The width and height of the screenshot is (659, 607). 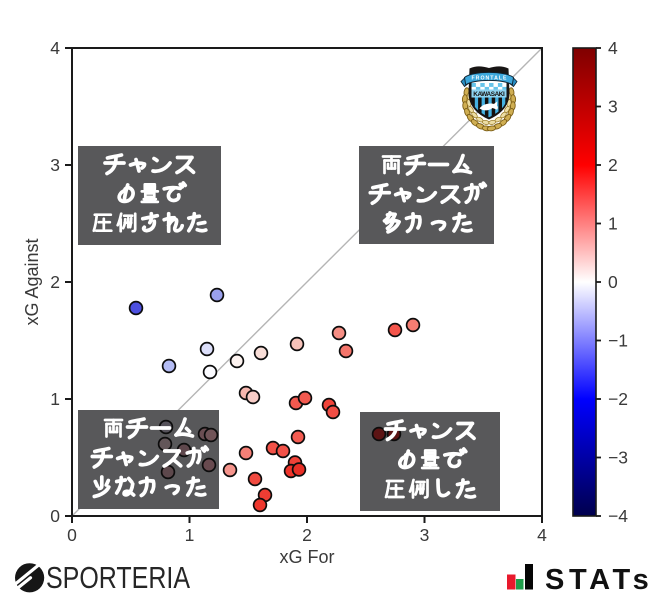 What do you see at coordinates (306, 557) in the screenshot?
I see `svg-text: xG For` at bounding box center [306, 557].